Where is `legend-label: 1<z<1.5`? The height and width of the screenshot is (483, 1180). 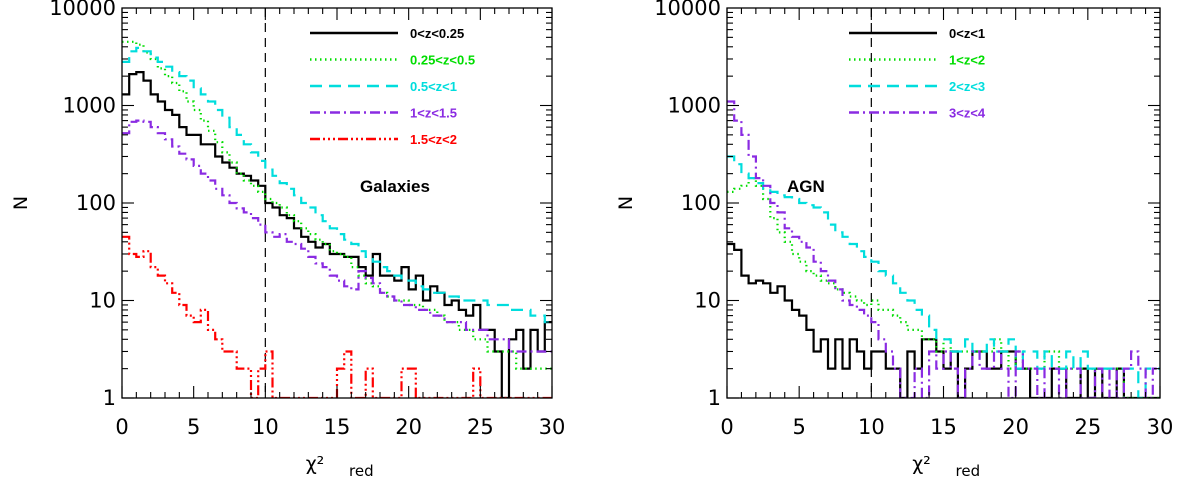
legend-label: 1<z<1.5 is located at coordinates (433, 113).